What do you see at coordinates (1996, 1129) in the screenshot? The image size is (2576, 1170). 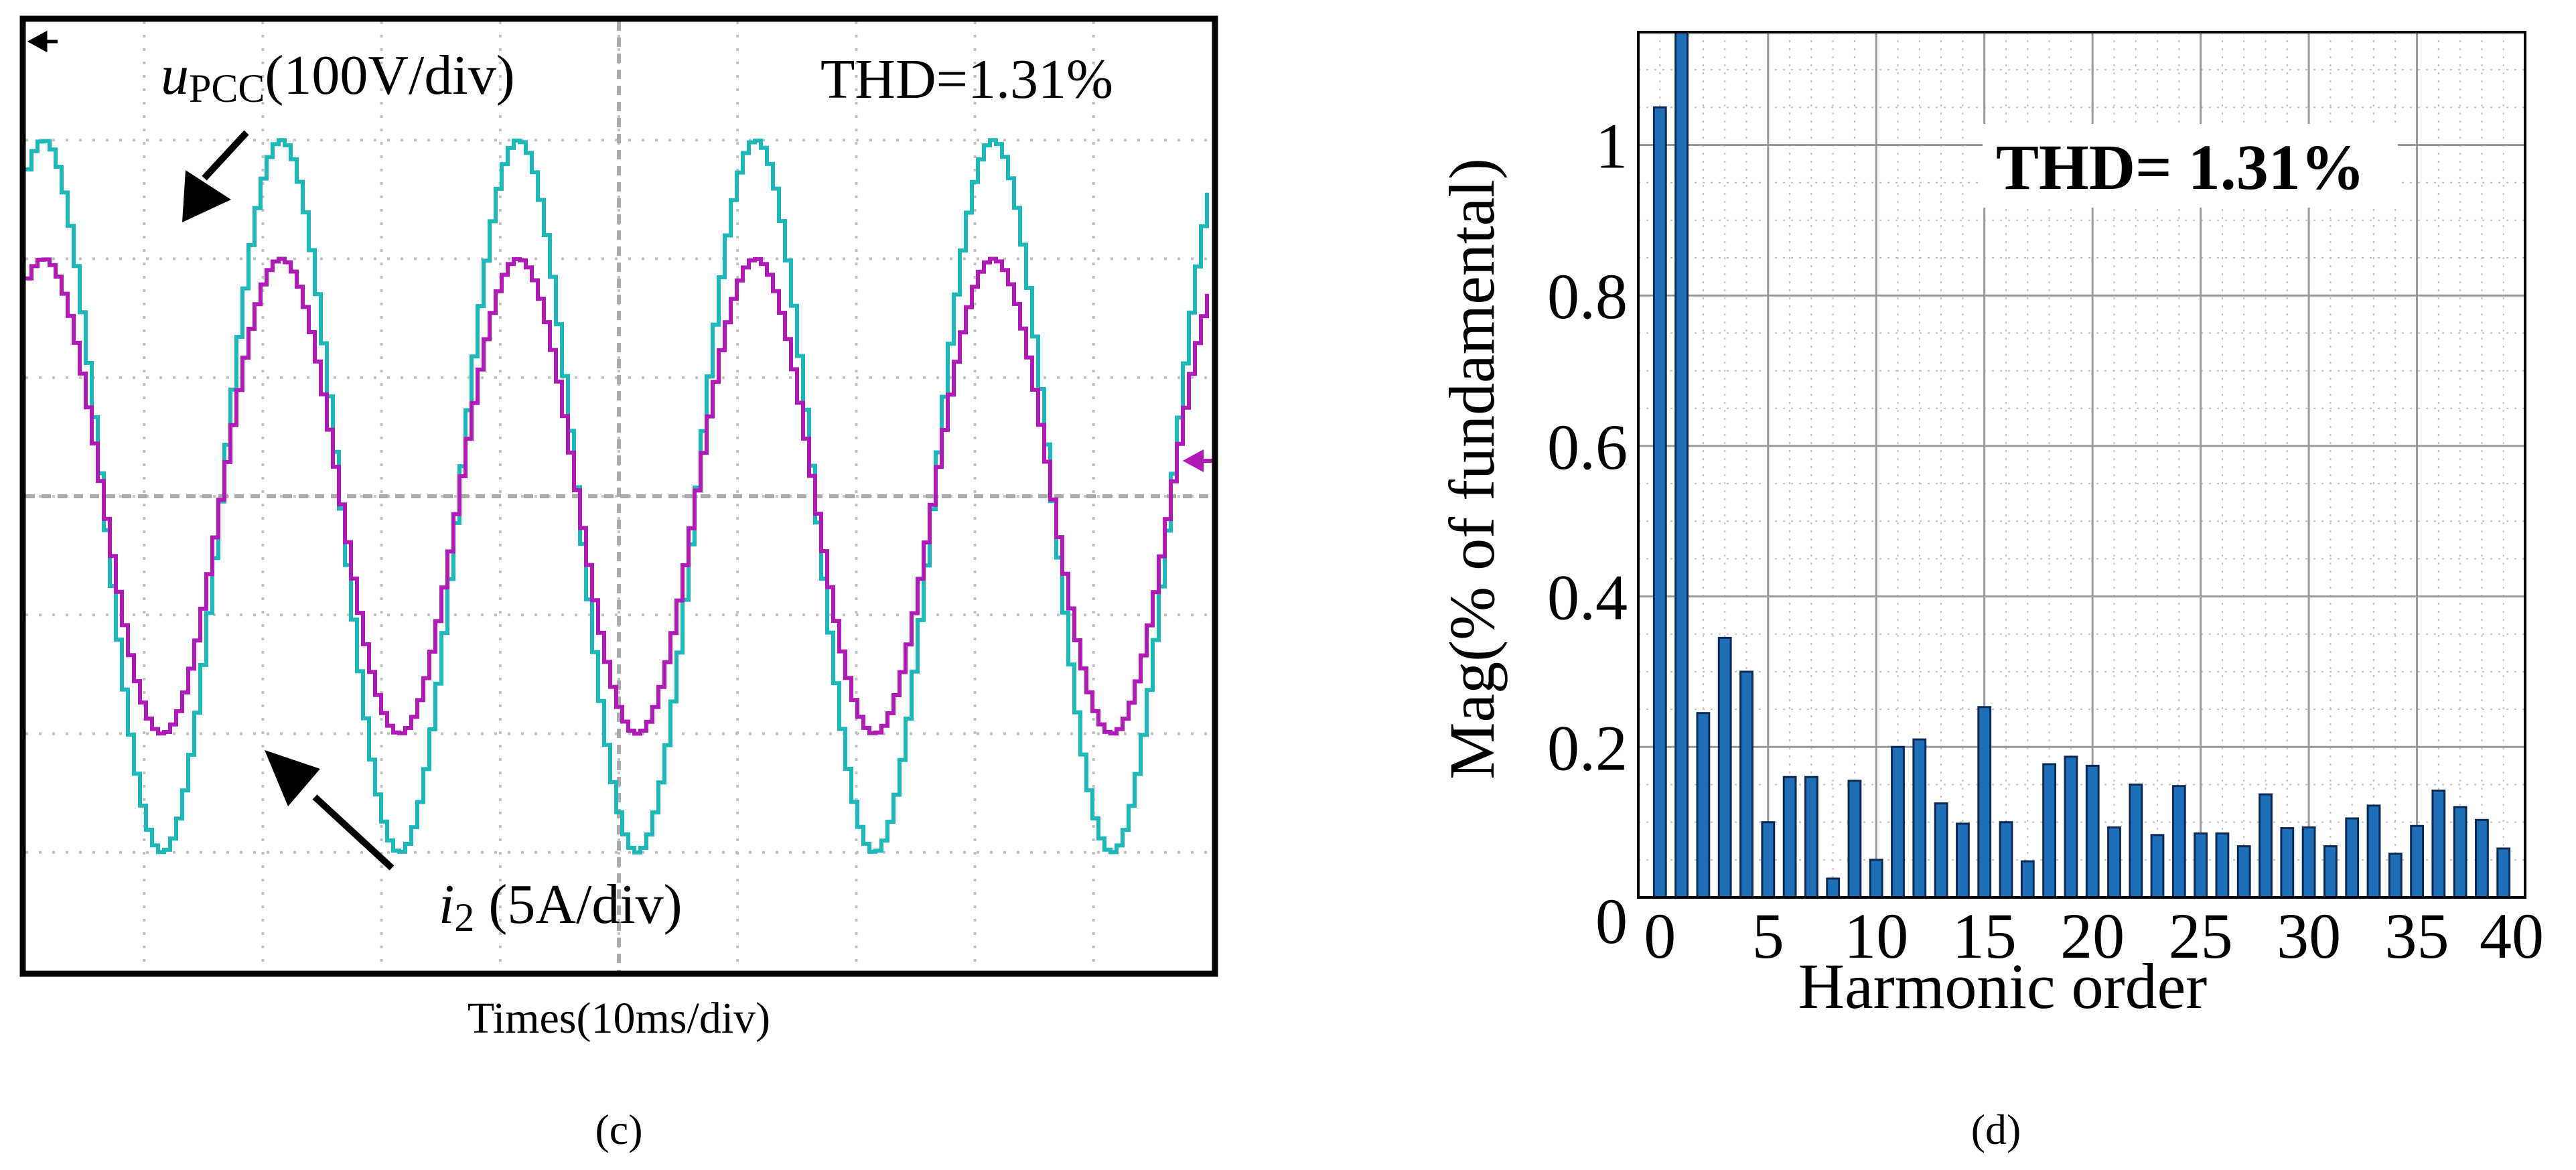 I see `panel-label-d: (d)` at bounding box center [1996, 1129].